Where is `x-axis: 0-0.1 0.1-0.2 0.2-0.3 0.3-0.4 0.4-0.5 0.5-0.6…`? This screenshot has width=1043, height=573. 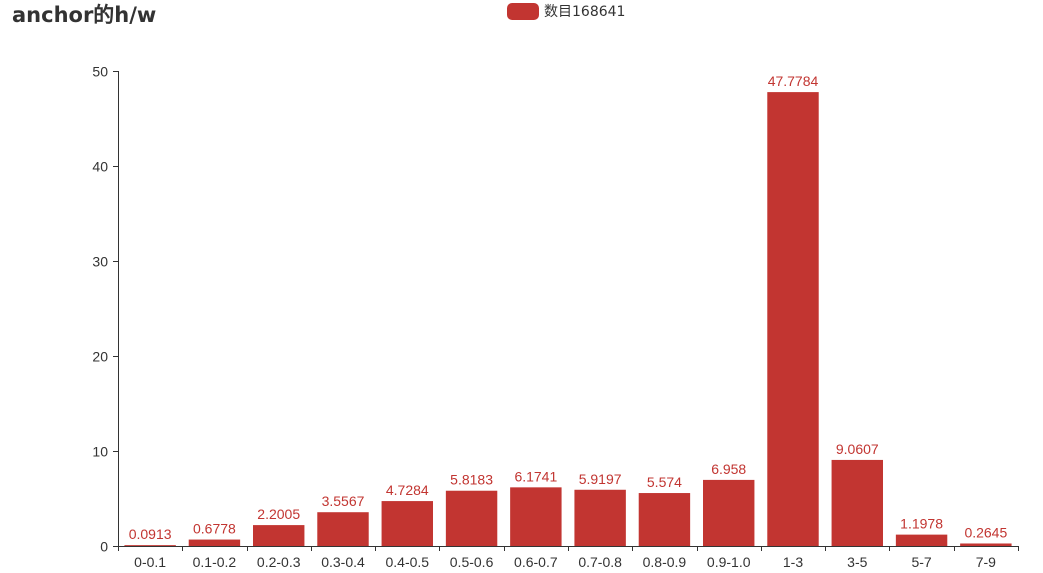 x-axis: 0-0.1 0.1-0.2 0.2-0.3 0.3-0.4 0.4-0.5 0.5-0.6… is located at coordinates (568, 558).